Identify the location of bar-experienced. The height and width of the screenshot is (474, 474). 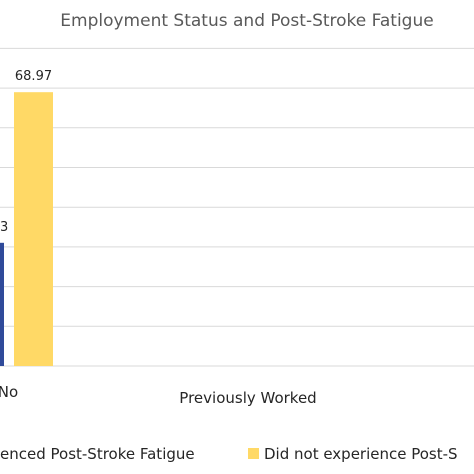
(2, 304).